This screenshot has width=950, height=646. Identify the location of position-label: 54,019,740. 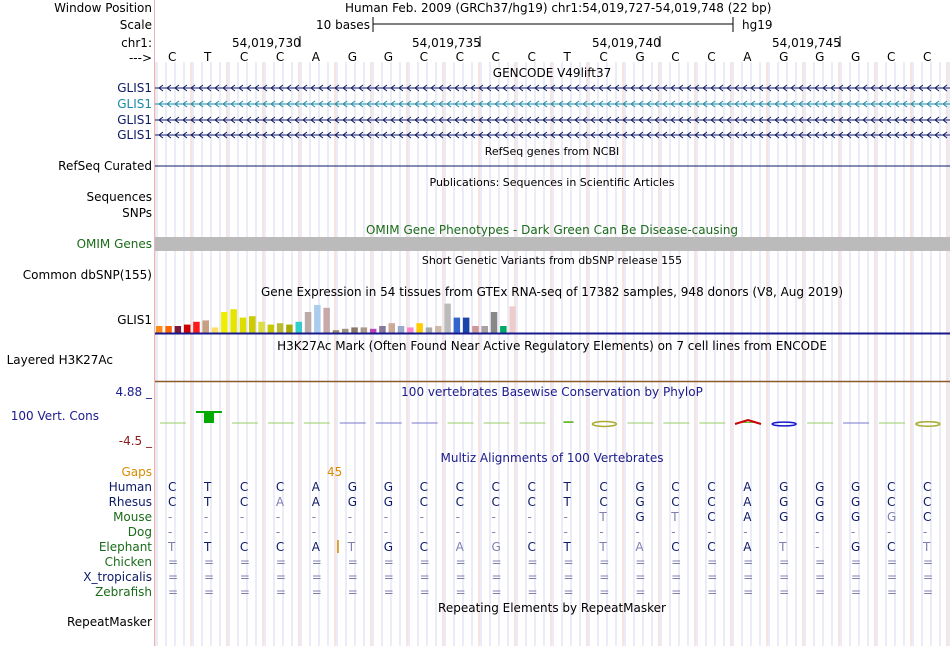
(626, 43).